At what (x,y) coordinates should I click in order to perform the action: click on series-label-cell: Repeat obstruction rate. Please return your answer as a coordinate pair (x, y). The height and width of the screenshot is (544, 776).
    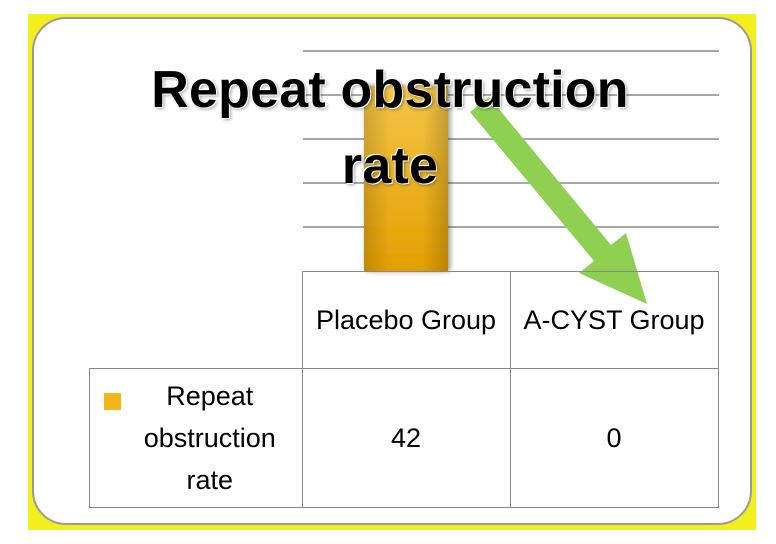
    Looking at the image, I should click on (196, 438).